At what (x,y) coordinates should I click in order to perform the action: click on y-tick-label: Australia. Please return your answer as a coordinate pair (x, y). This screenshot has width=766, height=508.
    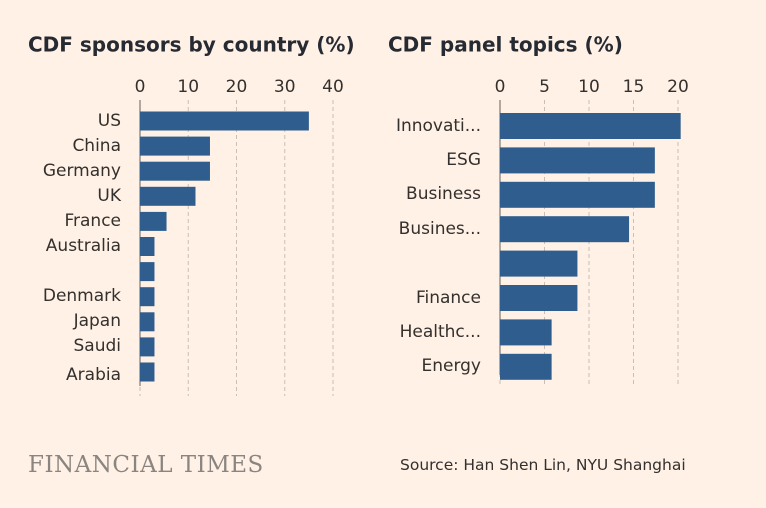
    Looking at the image, I should click on (83, 246).